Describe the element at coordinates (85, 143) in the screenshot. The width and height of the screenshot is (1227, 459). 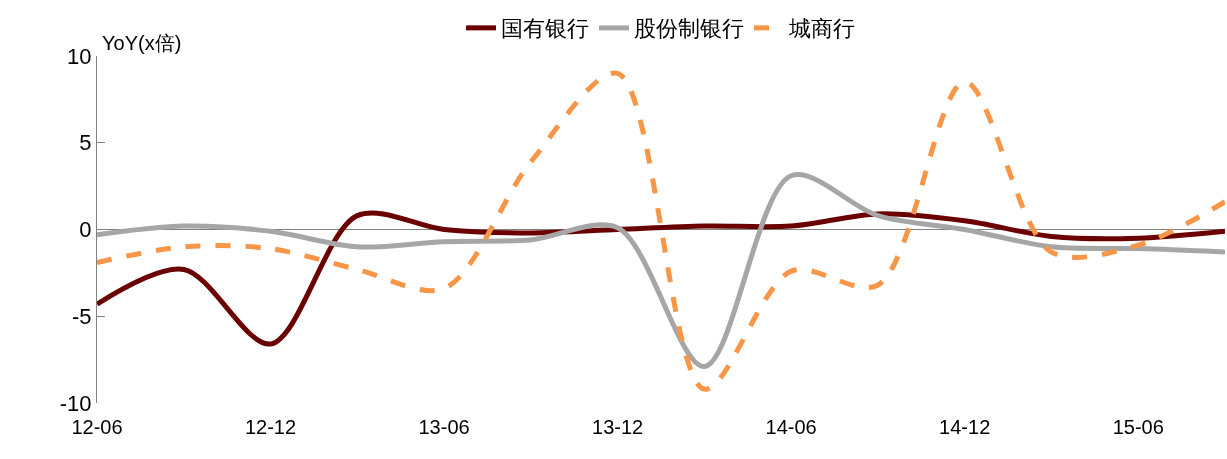
I see `y-tick-label: 5` at that location.